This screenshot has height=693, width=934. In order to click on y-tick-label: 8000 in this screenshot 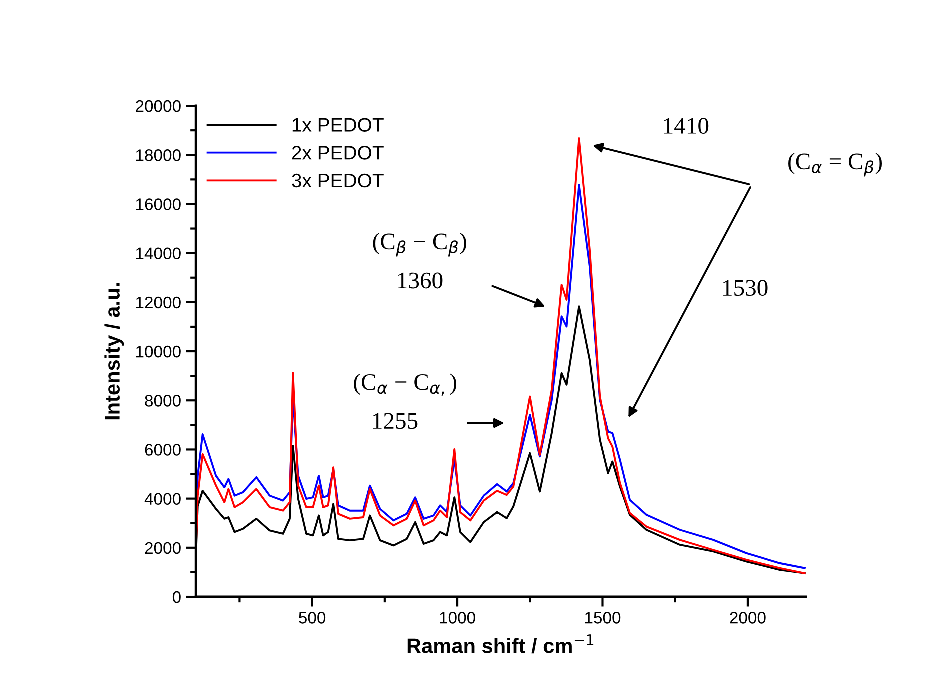, I will do `click(163, 401)`.